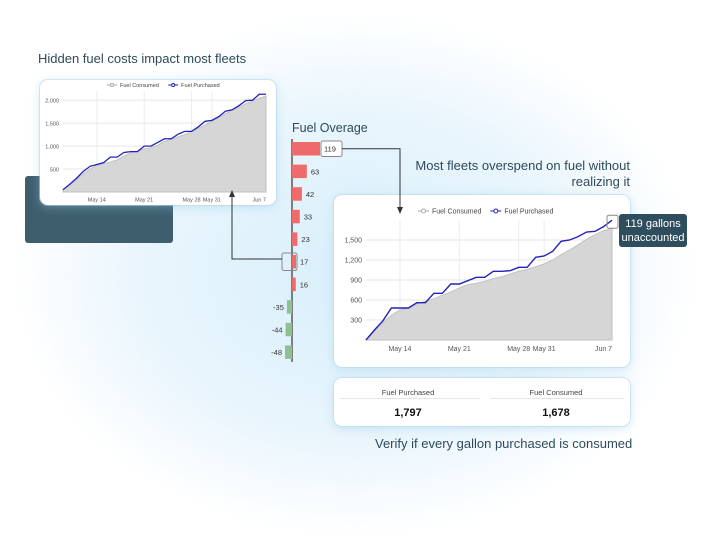 This screenshot has width=706, height=551. Describe the element at coordinates (353, 261) in the screenshot. I see `main-chart-y-tick-label: 1,200` at that location.